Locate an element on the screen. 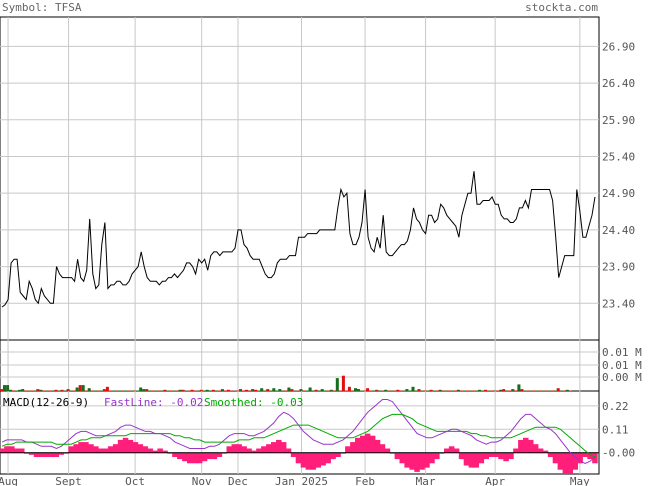 The height and width of the screenshot is (486, 655). x-tick-label: Dec is located at coordinates (238, 480).